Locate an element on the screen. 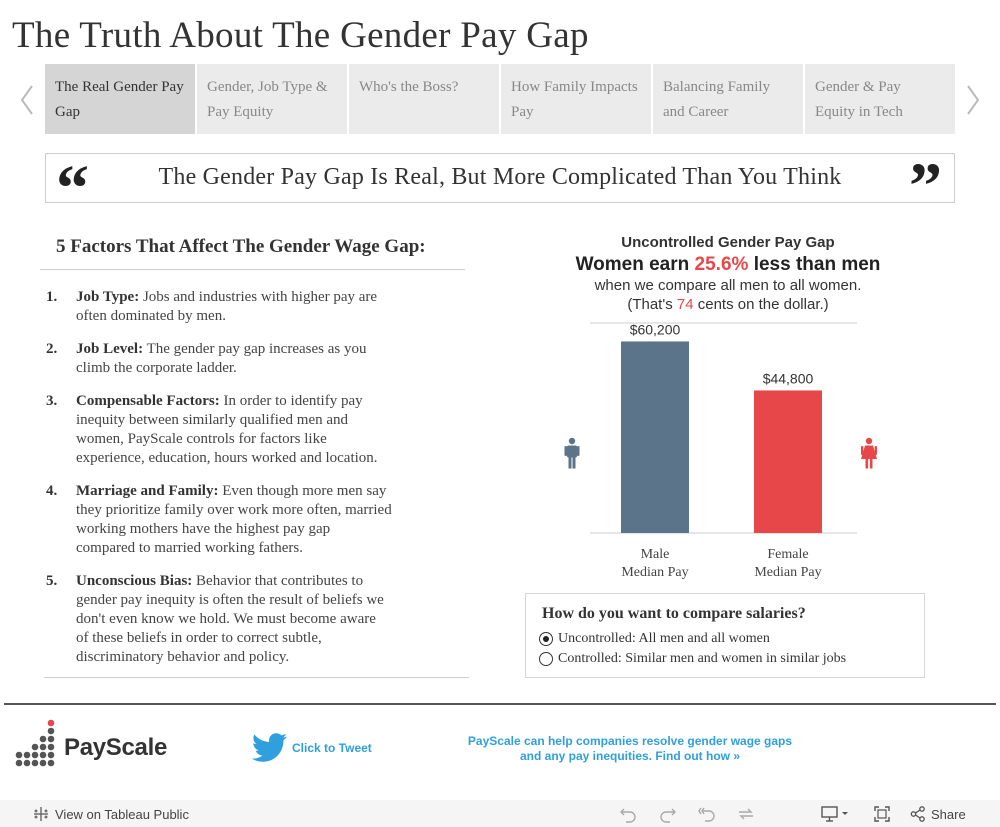  share-button: Share is located at coordinates (938, 814).